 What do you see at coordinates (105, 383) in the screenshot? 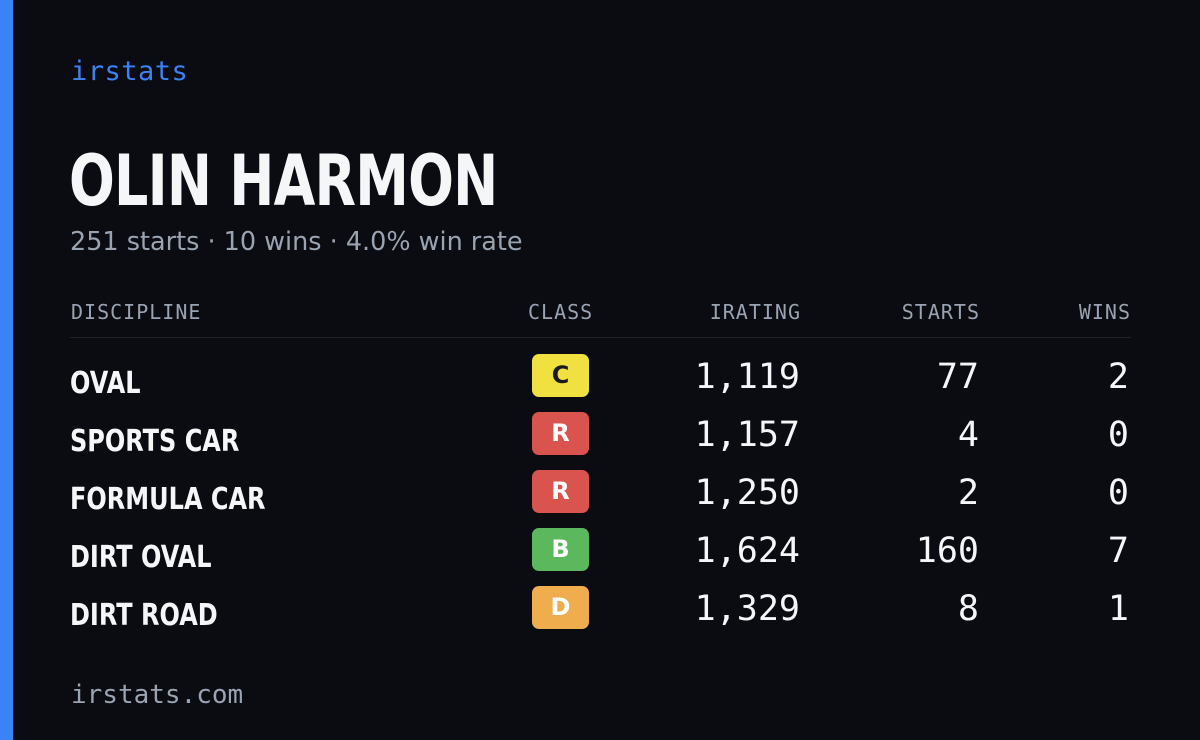
I see `discipline-label: OVAL` at bounding box center [105, 383].